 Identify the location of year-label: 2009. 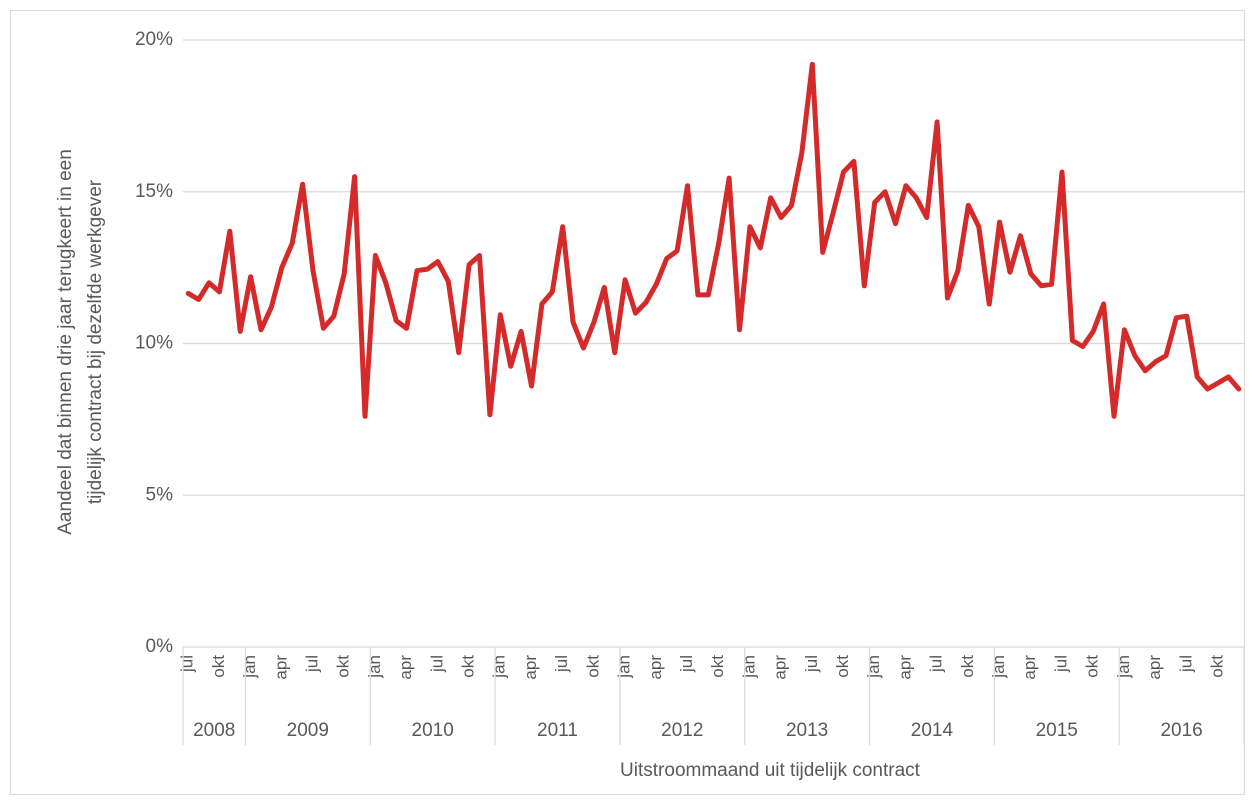
(308, 730).